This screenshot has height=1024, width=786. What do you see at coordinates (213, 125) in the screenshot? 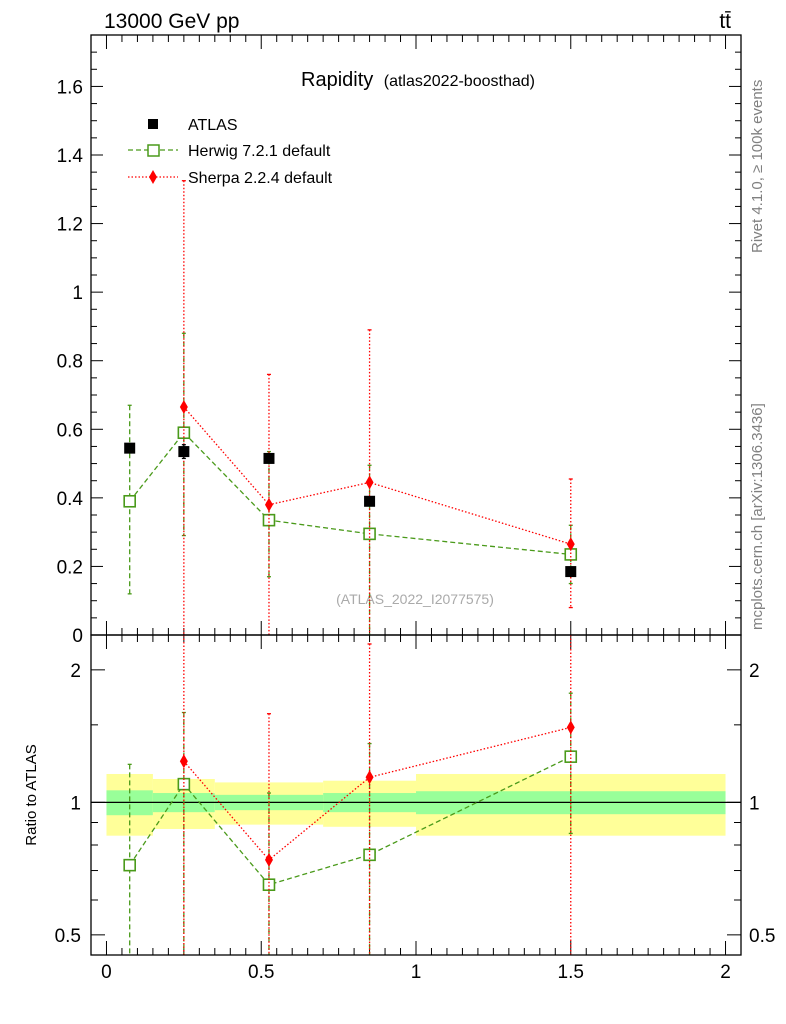
I see `legend-label-atlas: ATLAS` at bounding box center [213, 125].